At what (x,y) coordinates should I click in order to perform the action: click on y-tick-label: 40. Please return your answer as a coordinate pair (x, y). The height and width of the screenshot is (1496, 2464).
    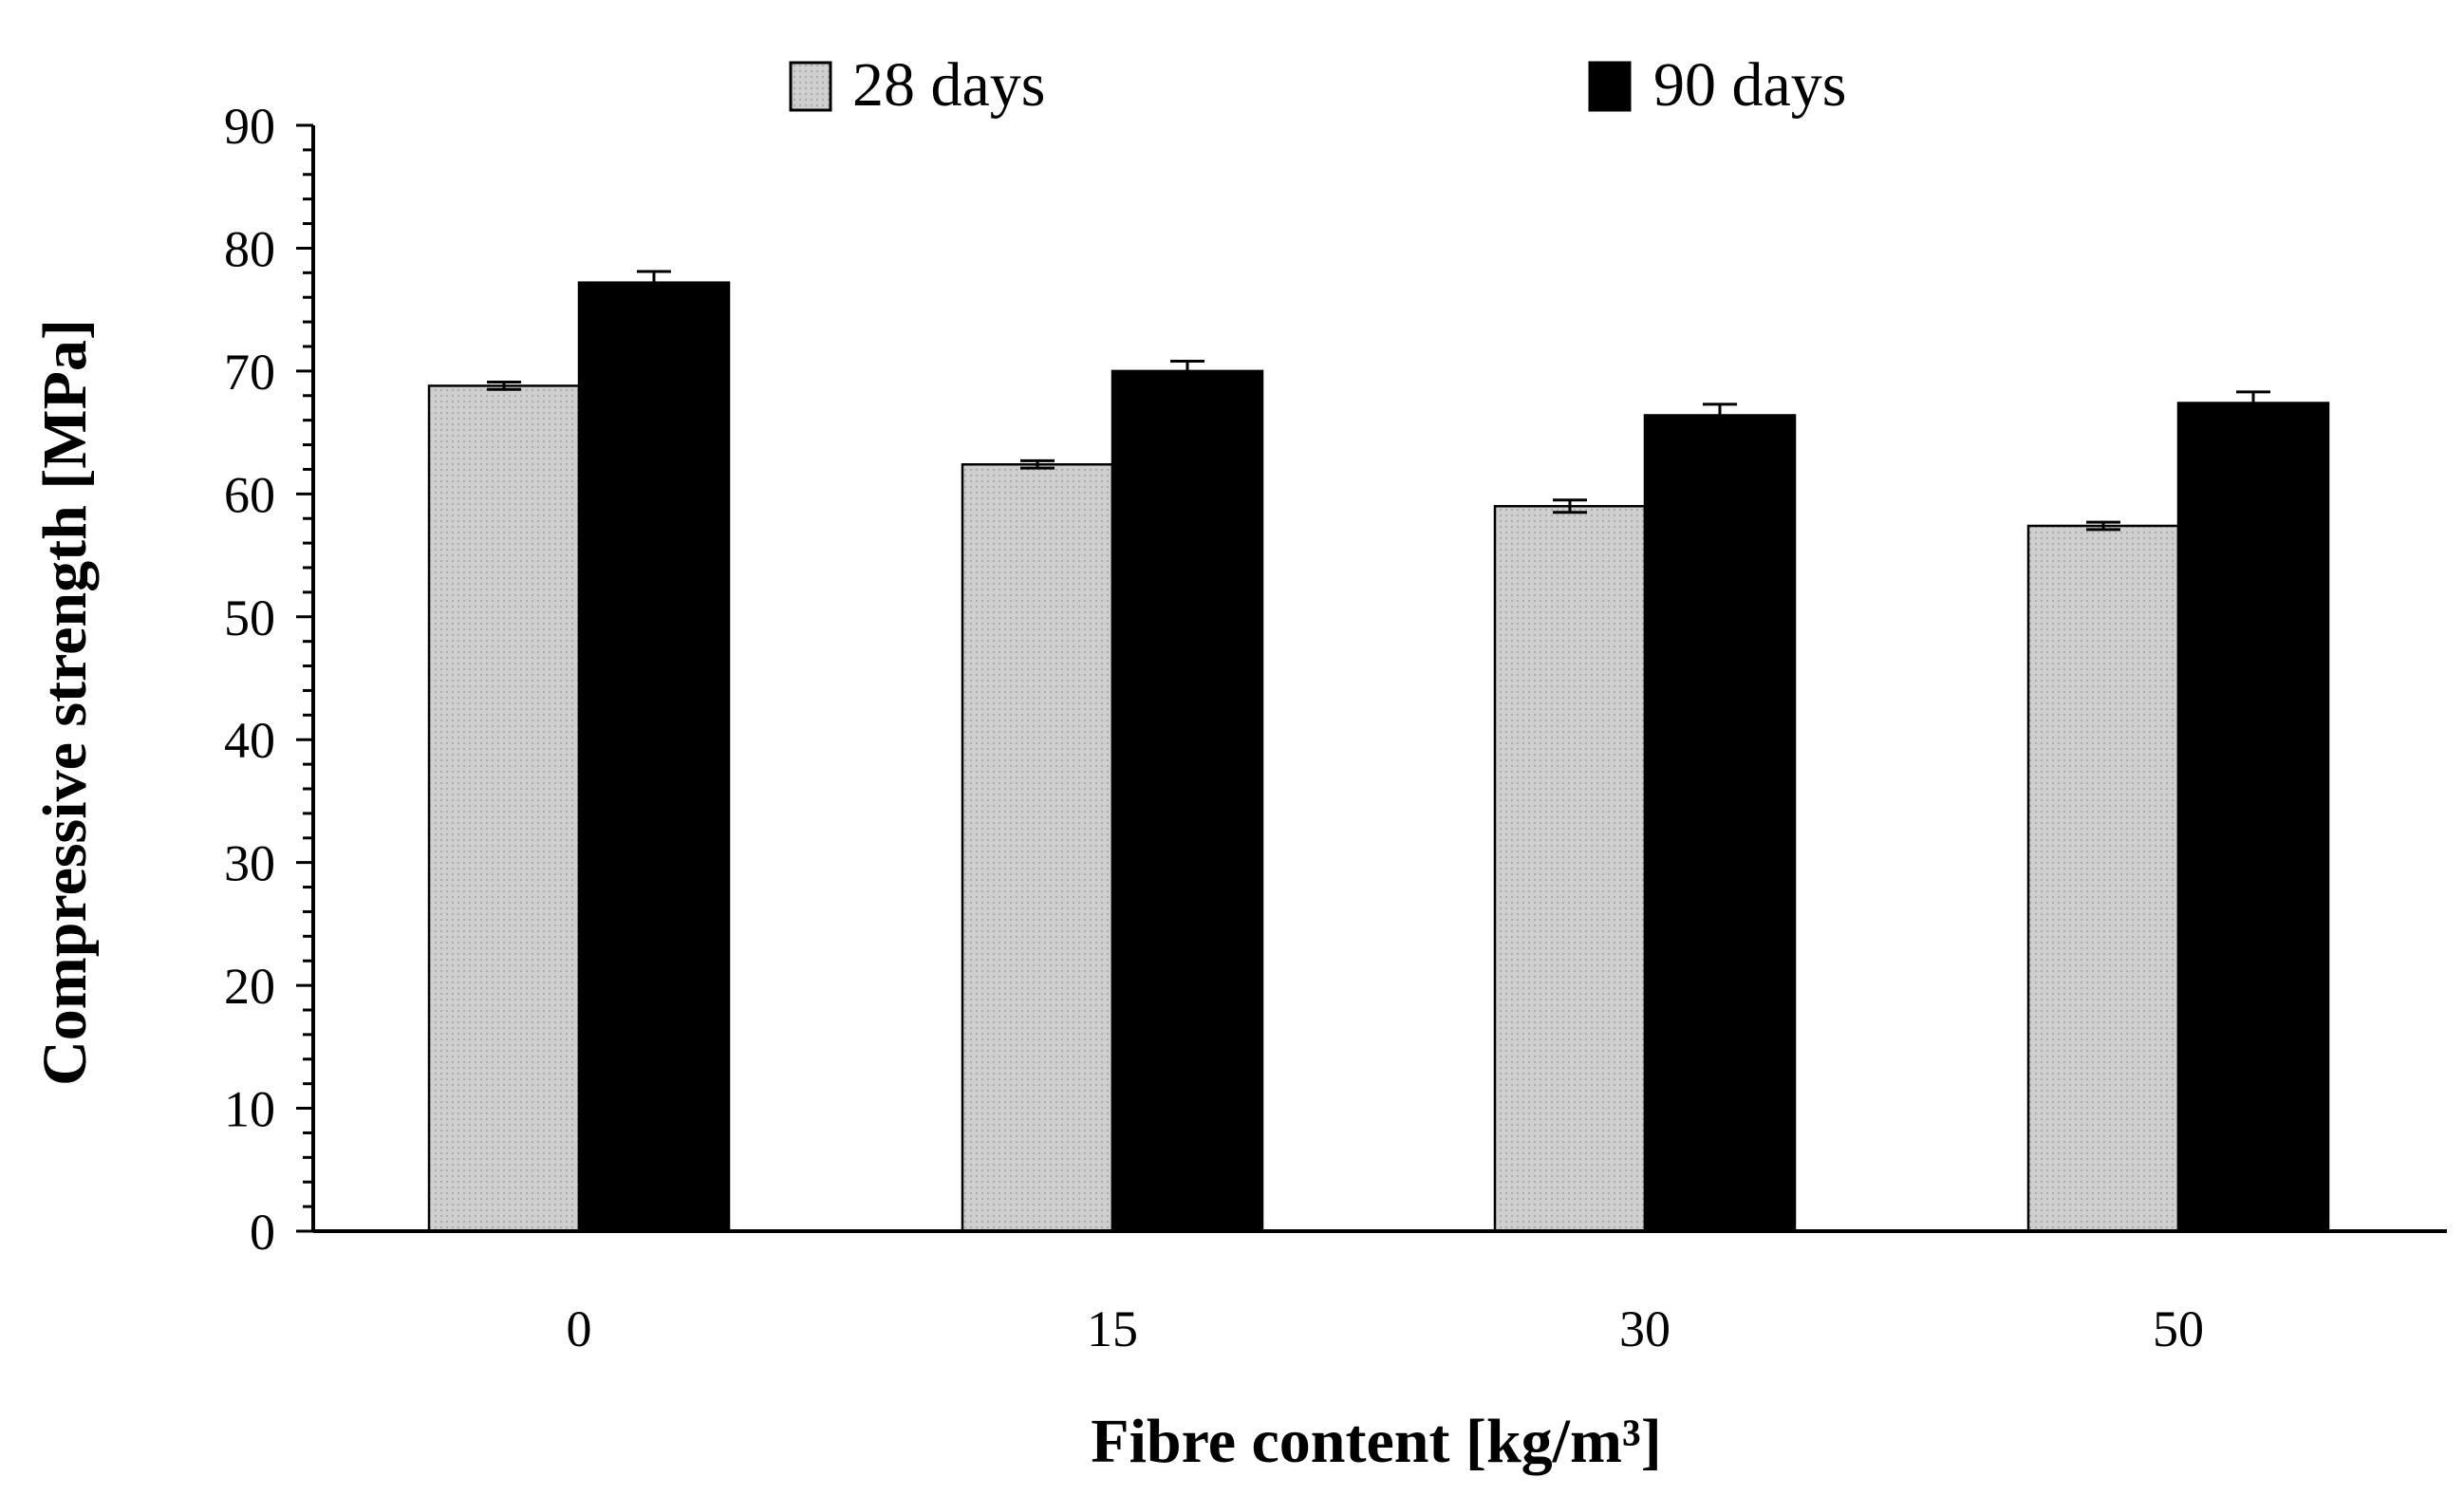
    Looking at the image, I should click on (250, 740).